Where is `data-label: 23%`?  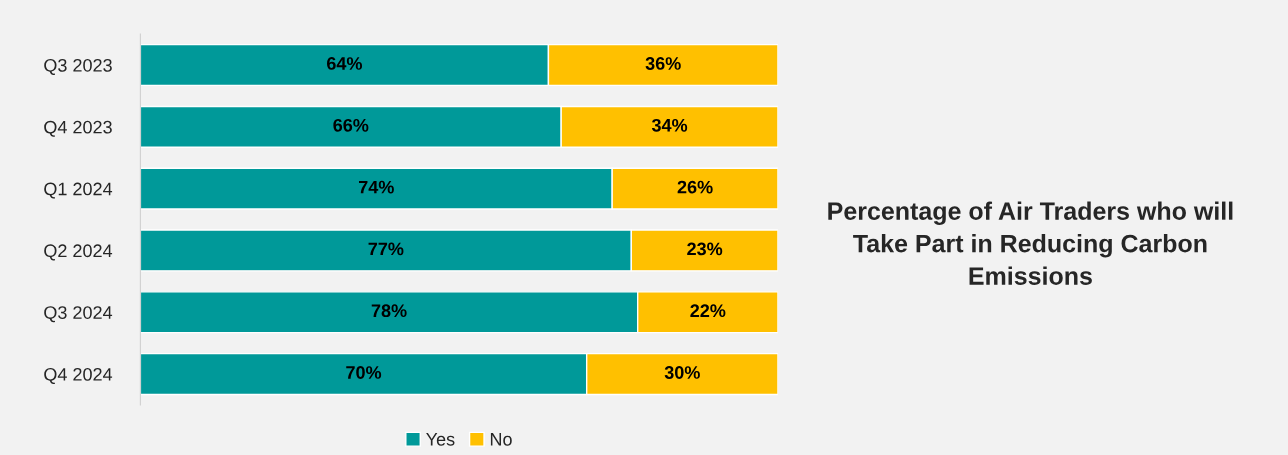
data-label: 23% is located at coordinates (705, 249).